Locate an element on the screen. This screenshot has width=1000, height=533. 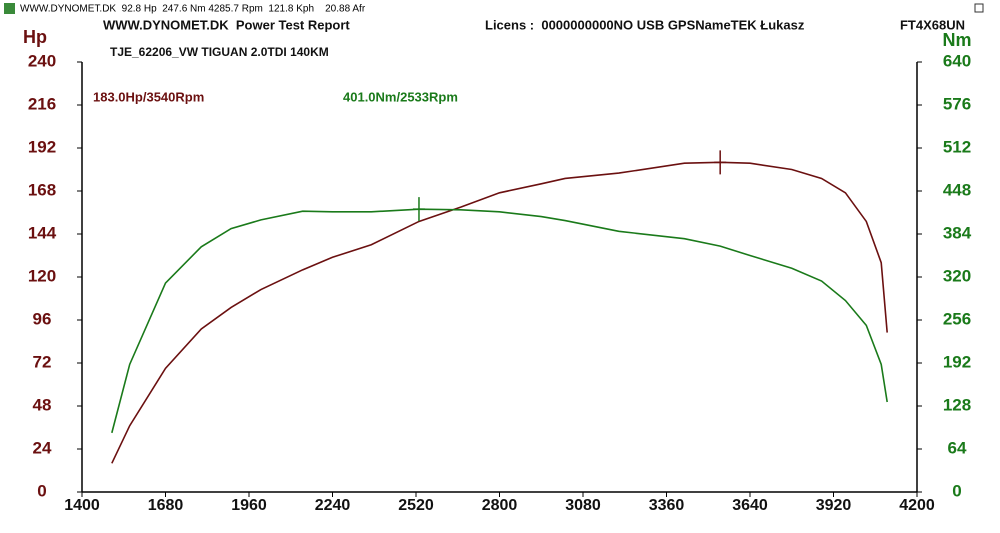
y2-tick-label: 384 is located at coordinates (957, 232).